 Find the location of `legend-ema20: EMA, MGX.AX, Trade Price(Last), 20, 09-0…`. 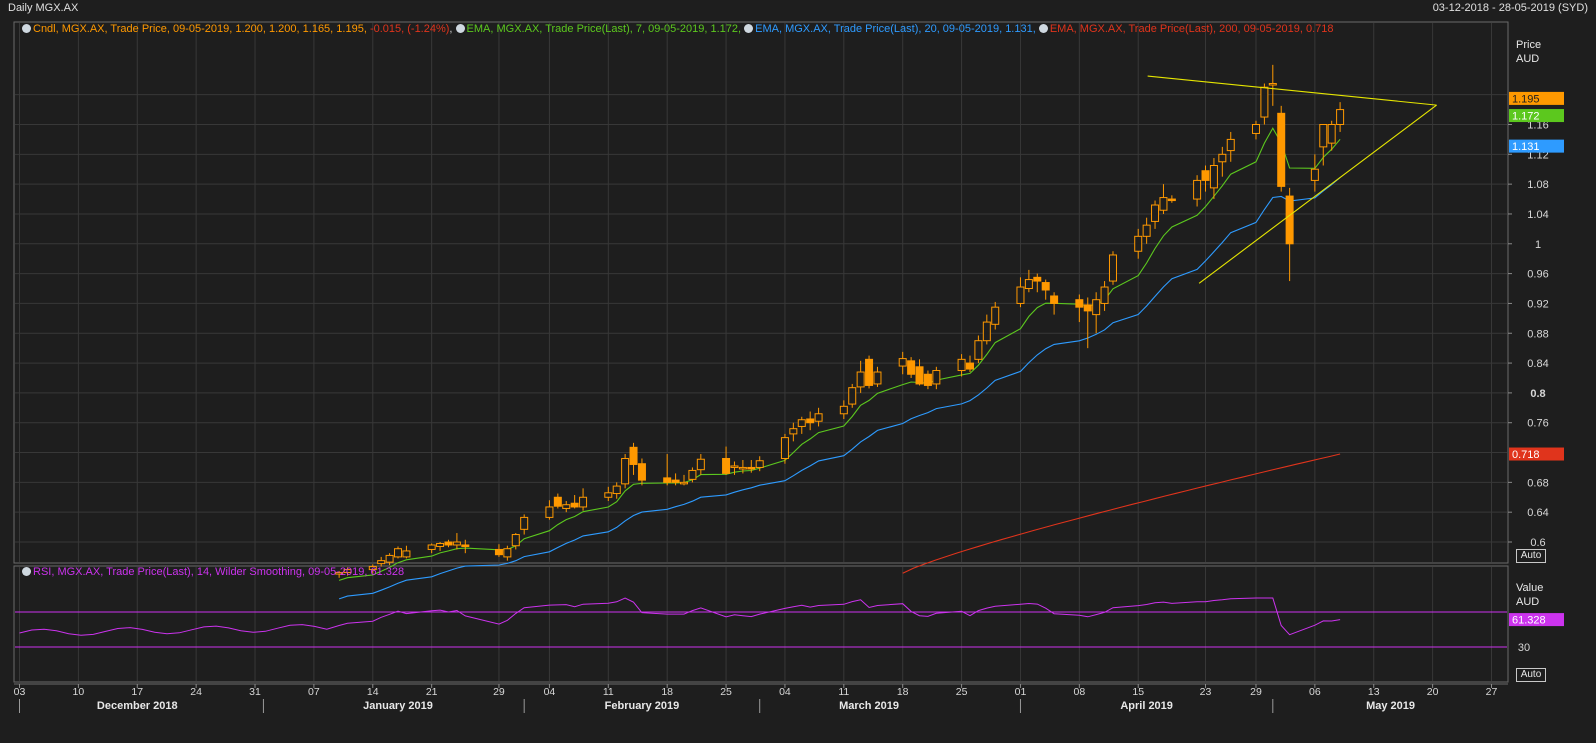

legend-ema20: EMA, MGX.AX, Trade Price(Last), 20, 09-0… is located at coordinates (895, 29).